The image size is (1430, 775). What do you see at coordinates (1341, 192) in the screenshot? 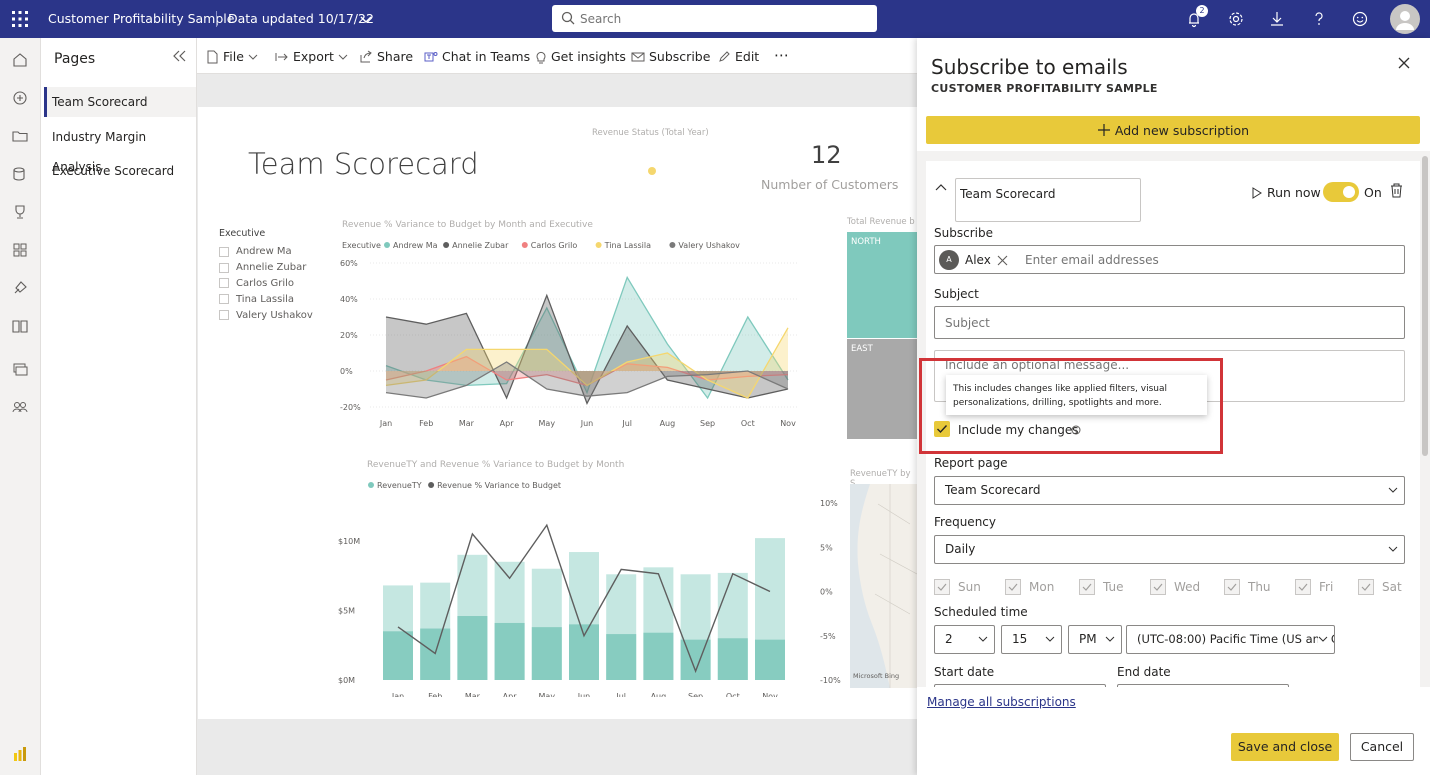
I see `subscription-toggle` at bounding box center [1341, 192].